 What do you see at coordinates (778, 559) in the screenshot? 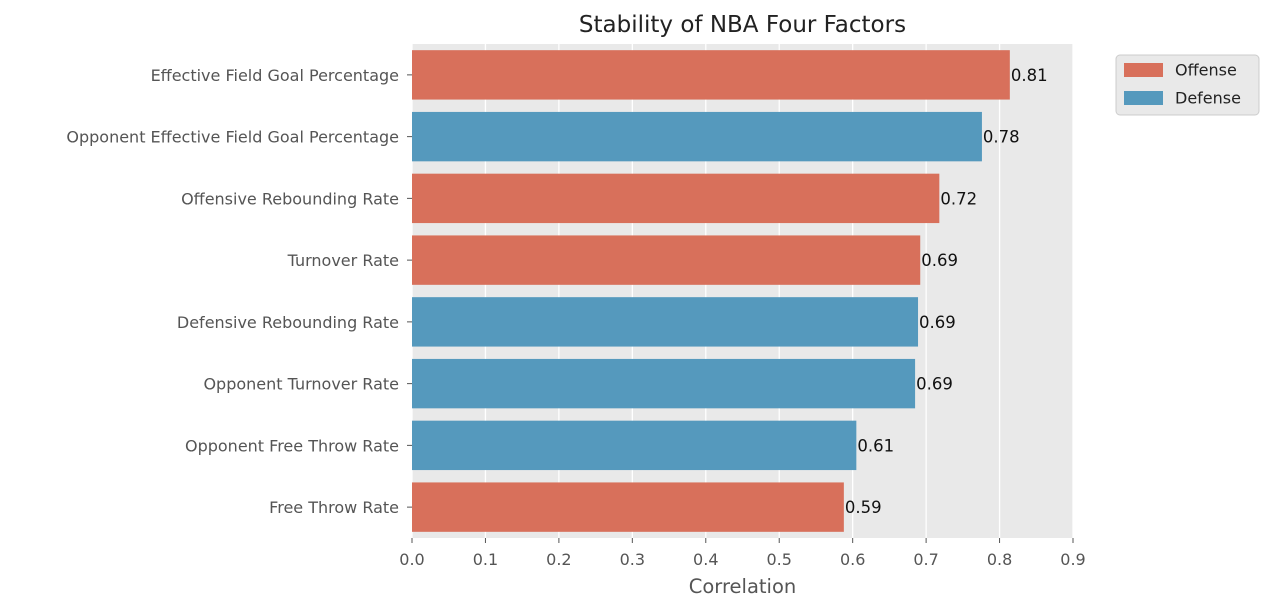
I see `x-tick-label: 0.5` at bounding box center [778, 559].